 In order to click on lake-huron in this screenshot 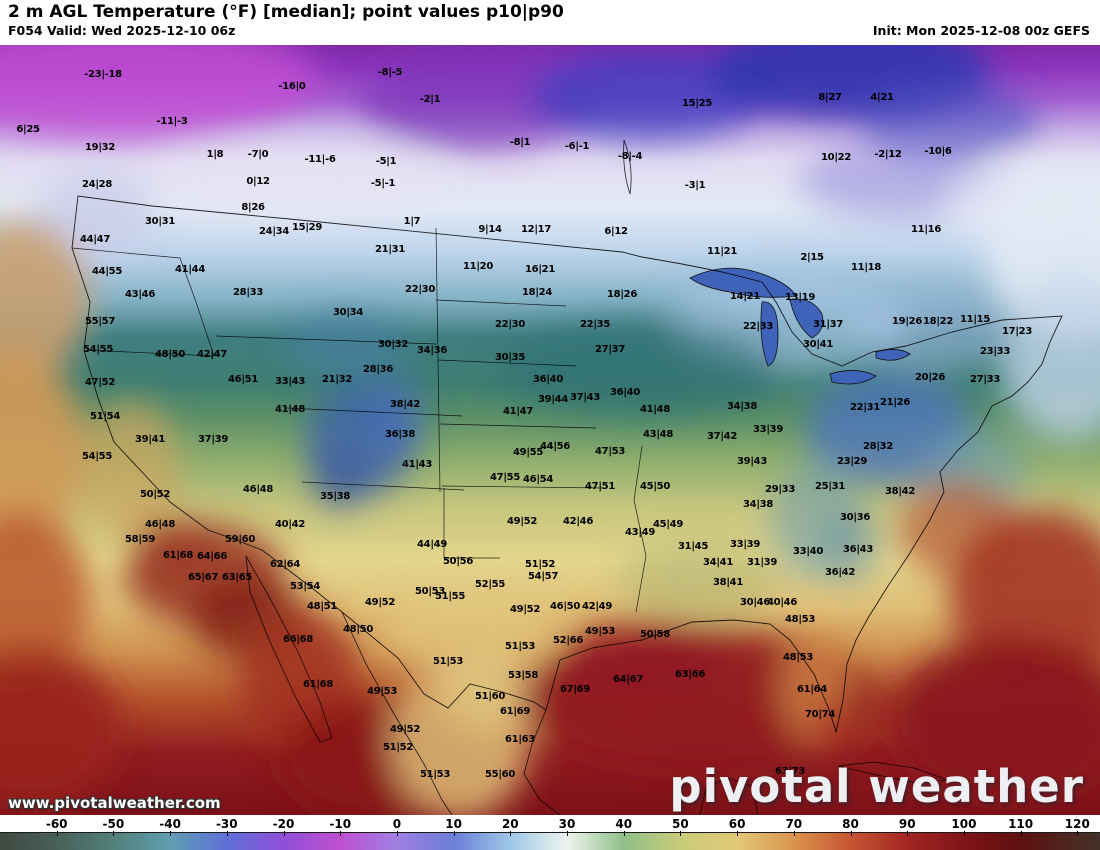, I will do `click(806, 318)`.